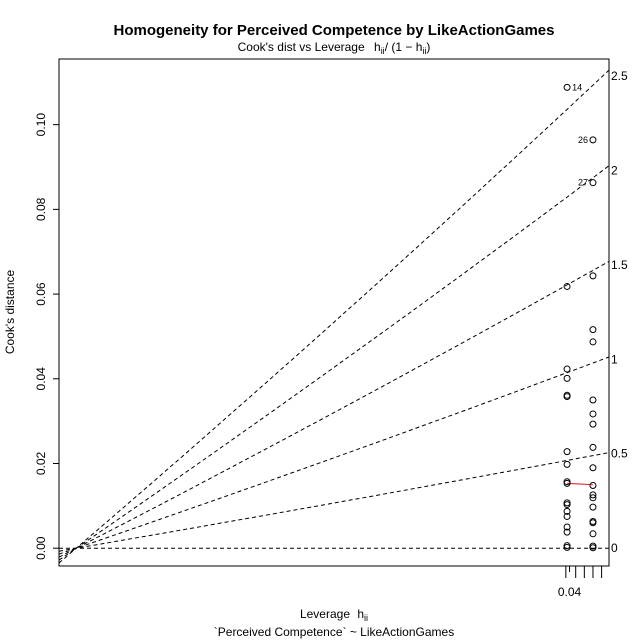 The image size is (640, 640). Describe the element at coordinates (583, 140) in the screenshot. I see `point-label: 26` at that location.